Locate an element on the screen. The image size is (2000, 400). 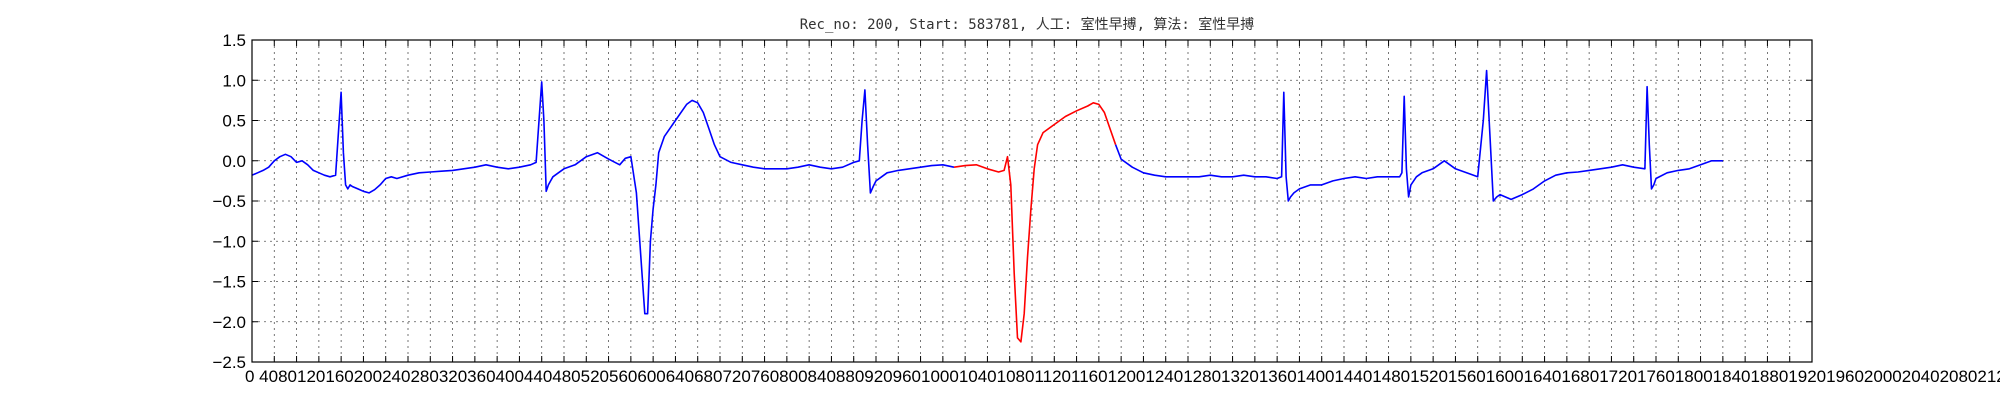
series-line-normal-after is located at coordinates (1418, 135).